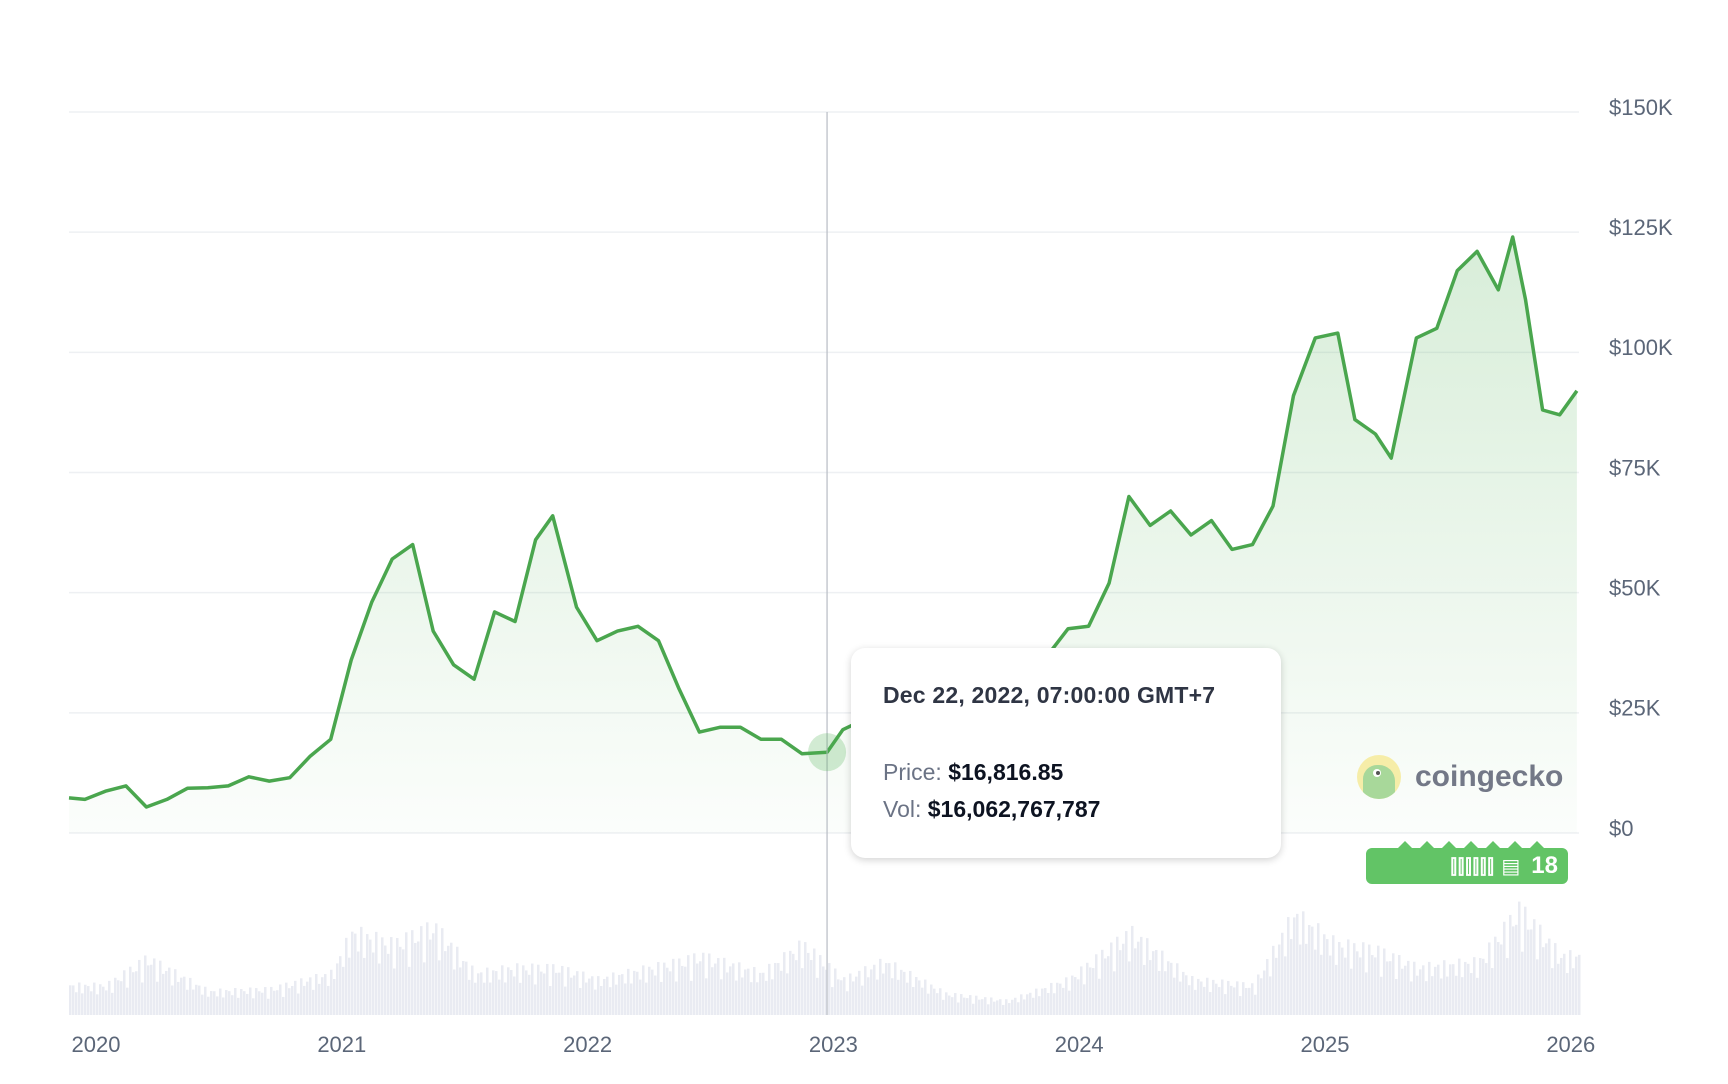 This screenshot has height=1084, width=1728. I want to click on news-count: 18, so click(1544, 865).